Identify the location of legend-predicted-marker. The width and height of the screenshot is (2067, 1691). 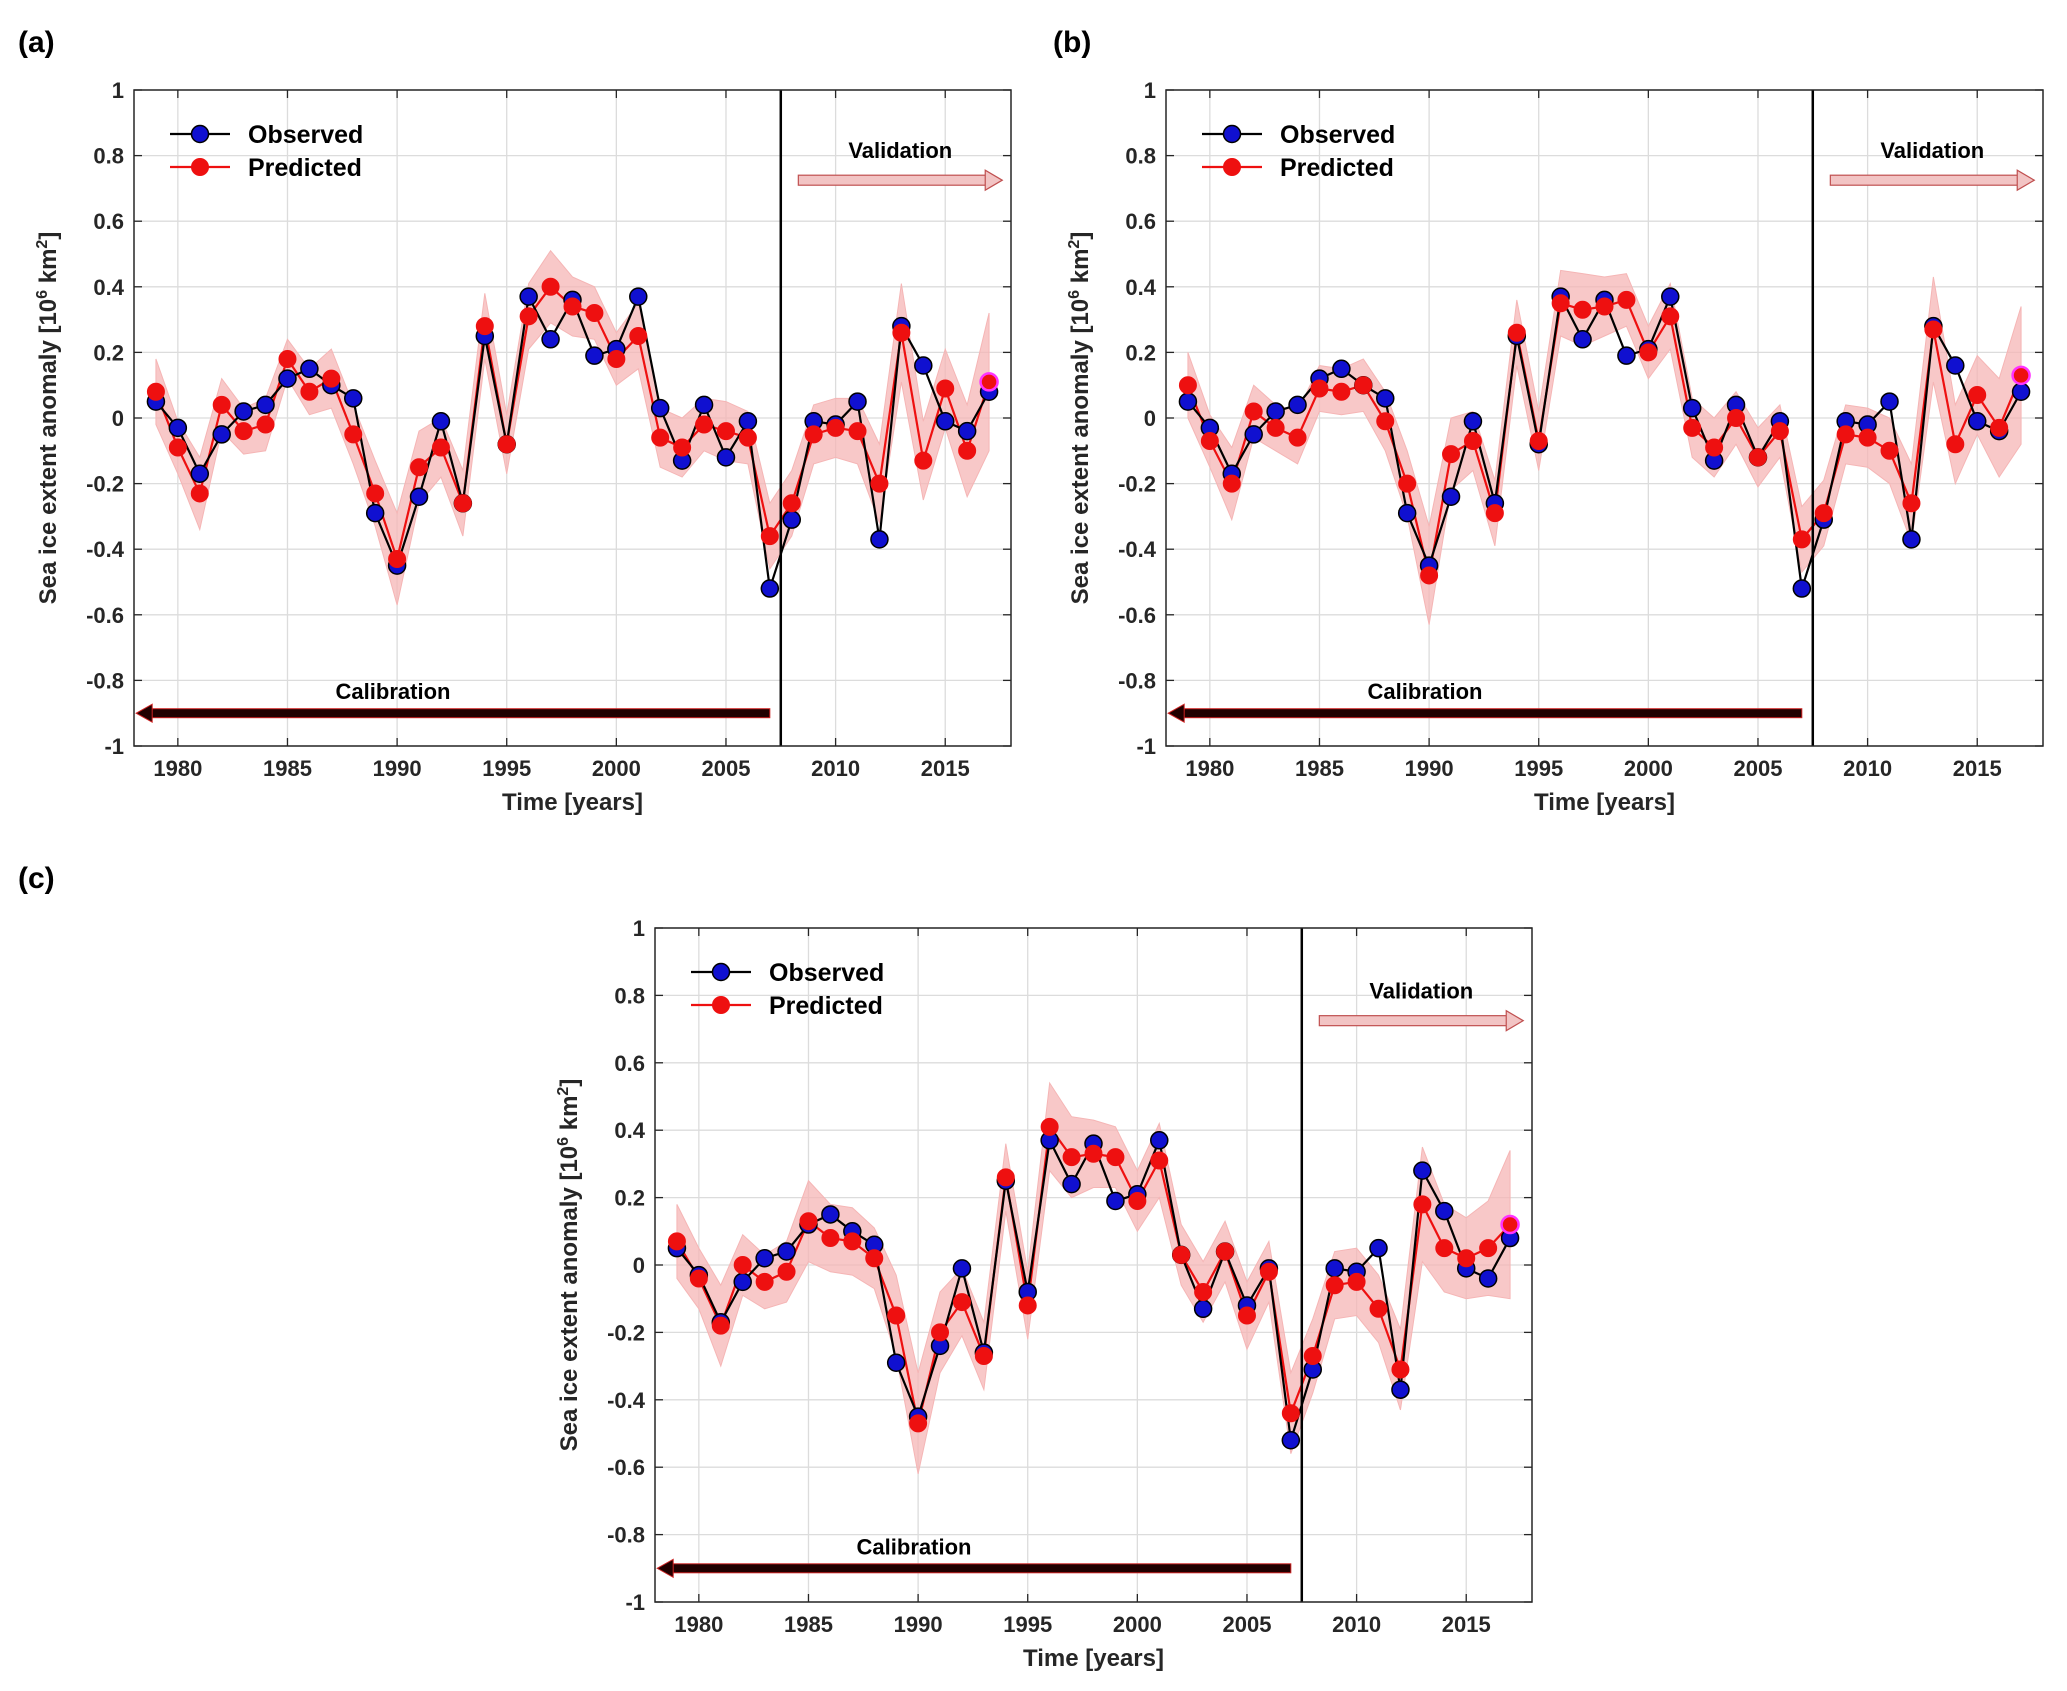
(721, 1005).